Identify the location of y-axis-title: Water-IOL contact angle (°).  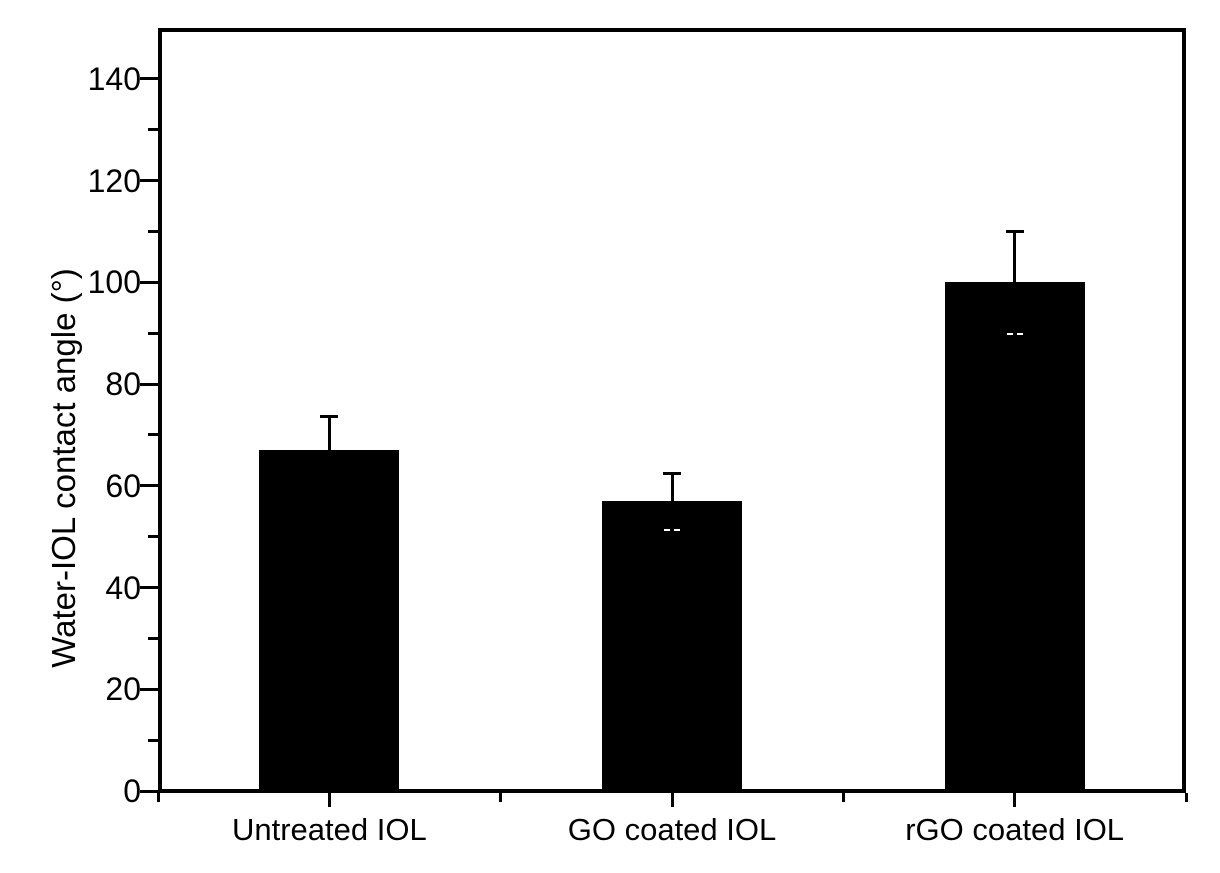
(63, 468).